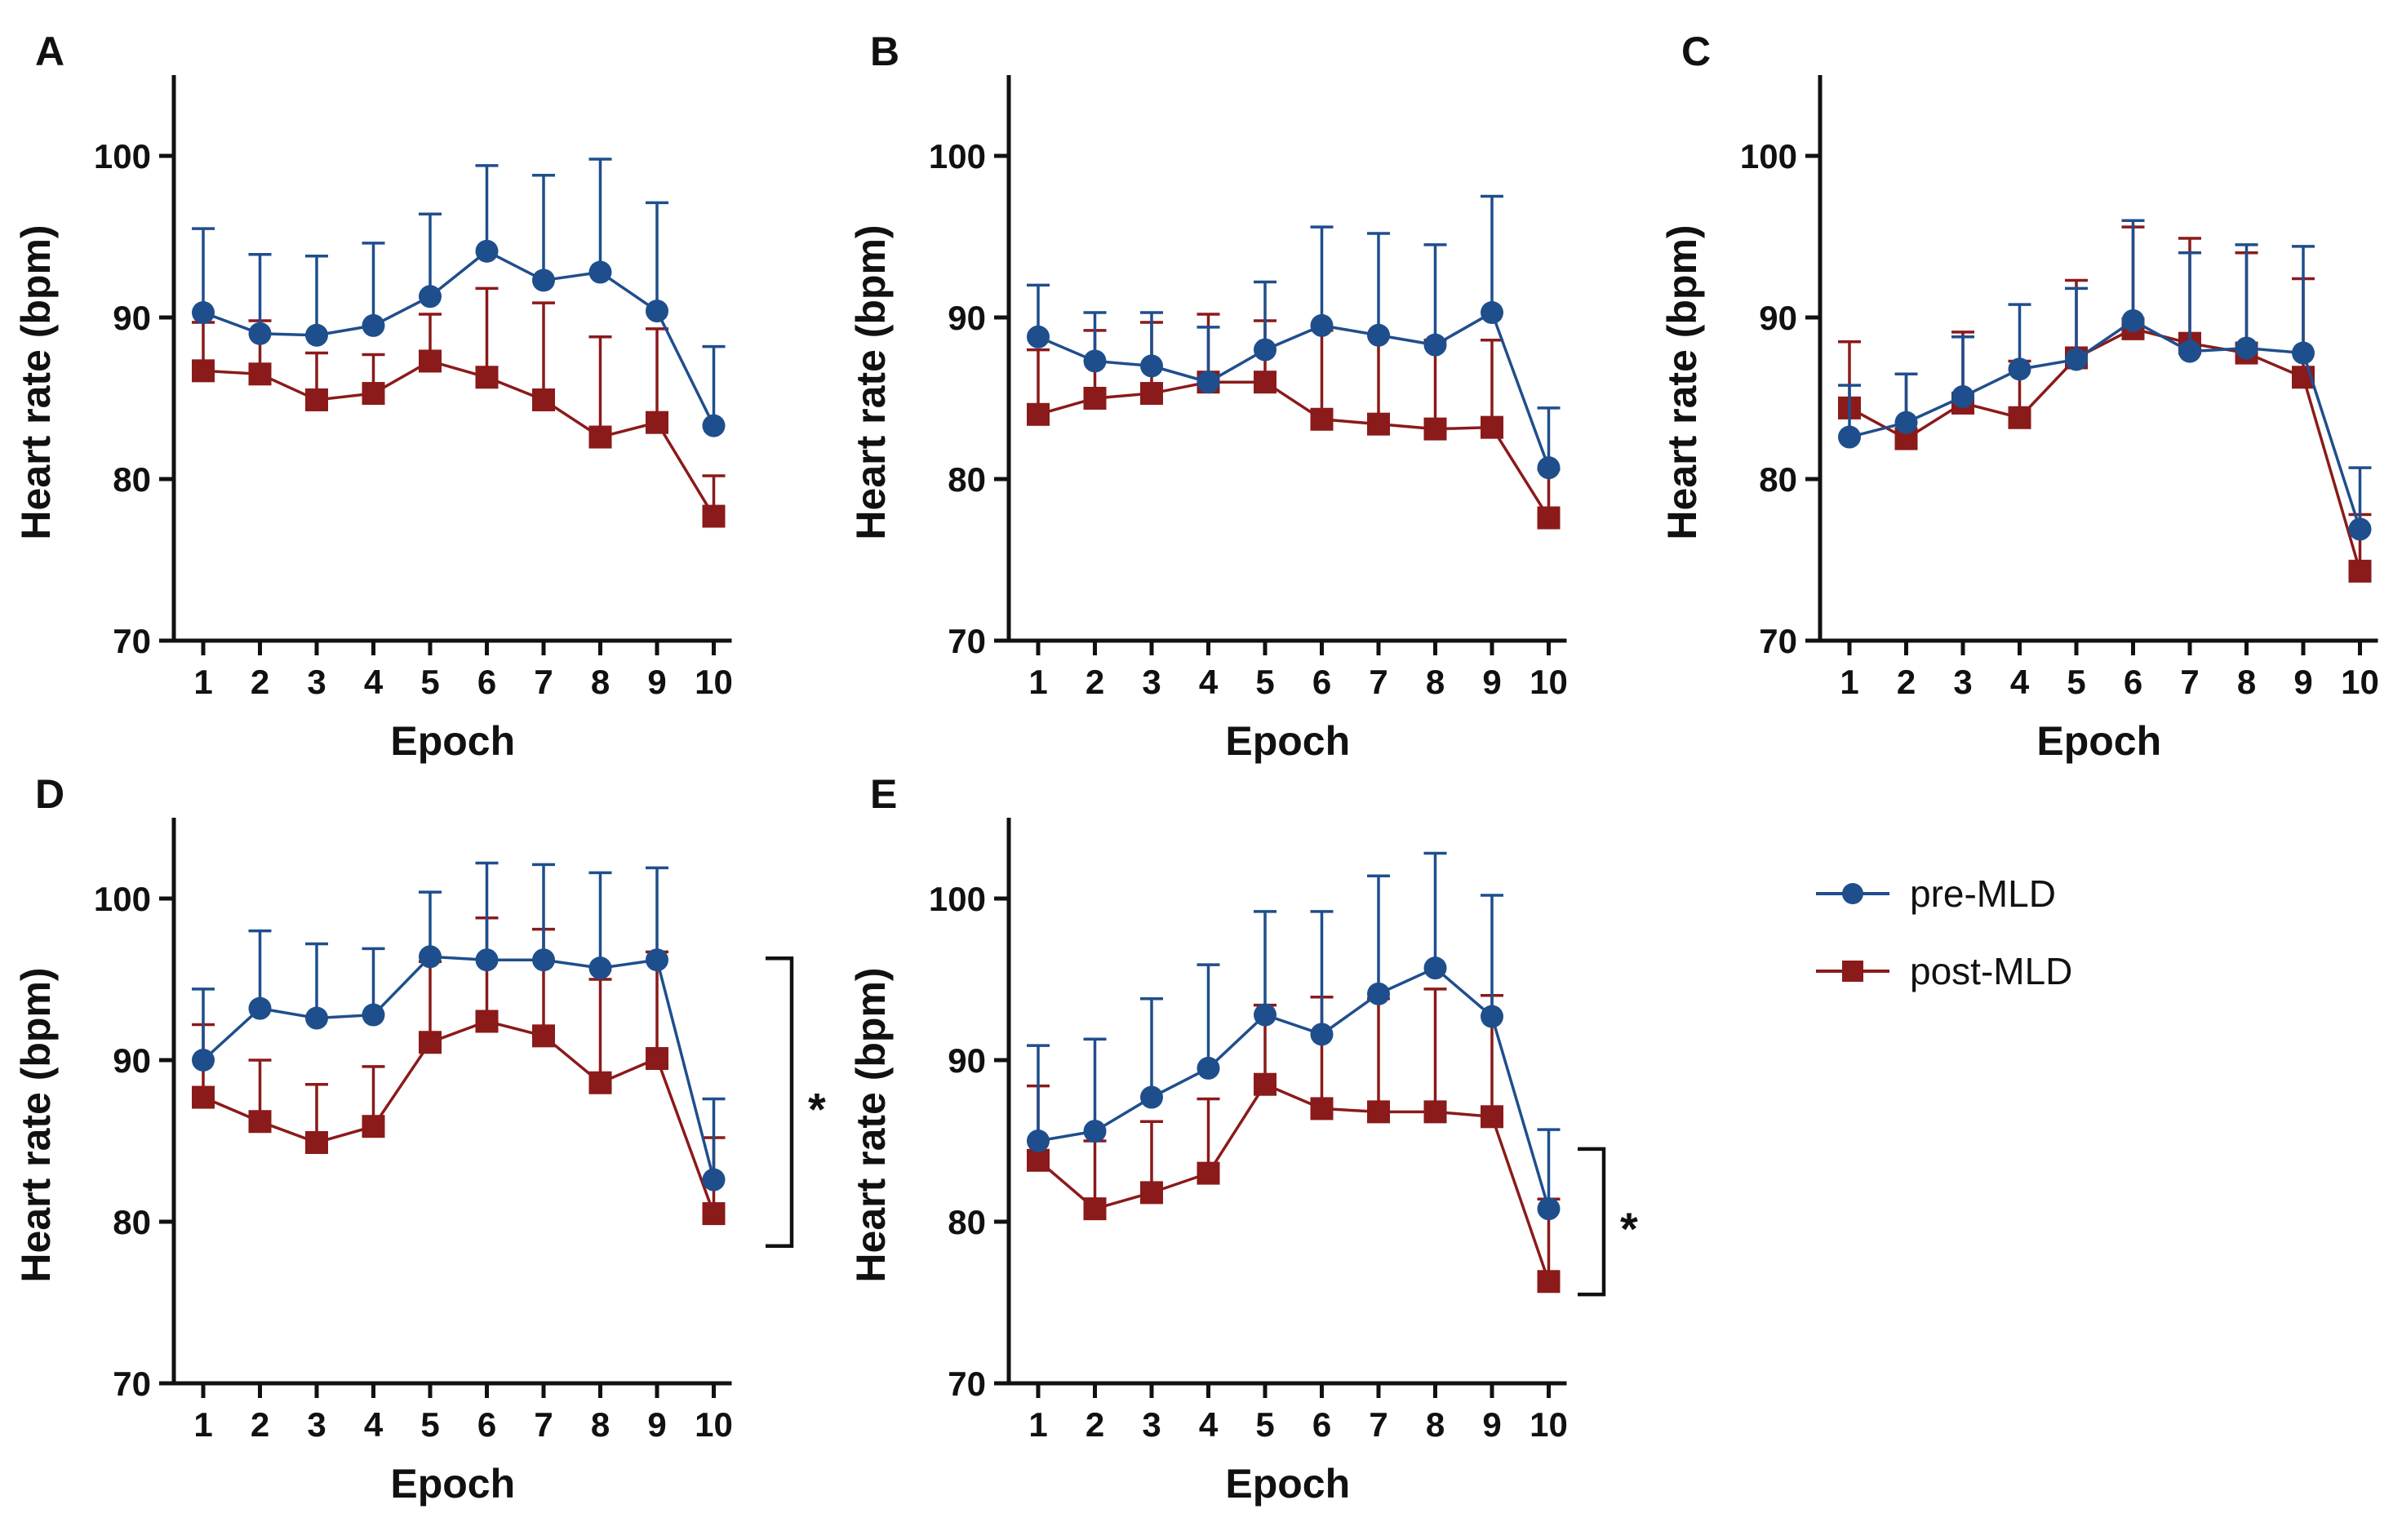  I want to click on legend-pre-mld-label: pre-MLD, so click(1983, 893).